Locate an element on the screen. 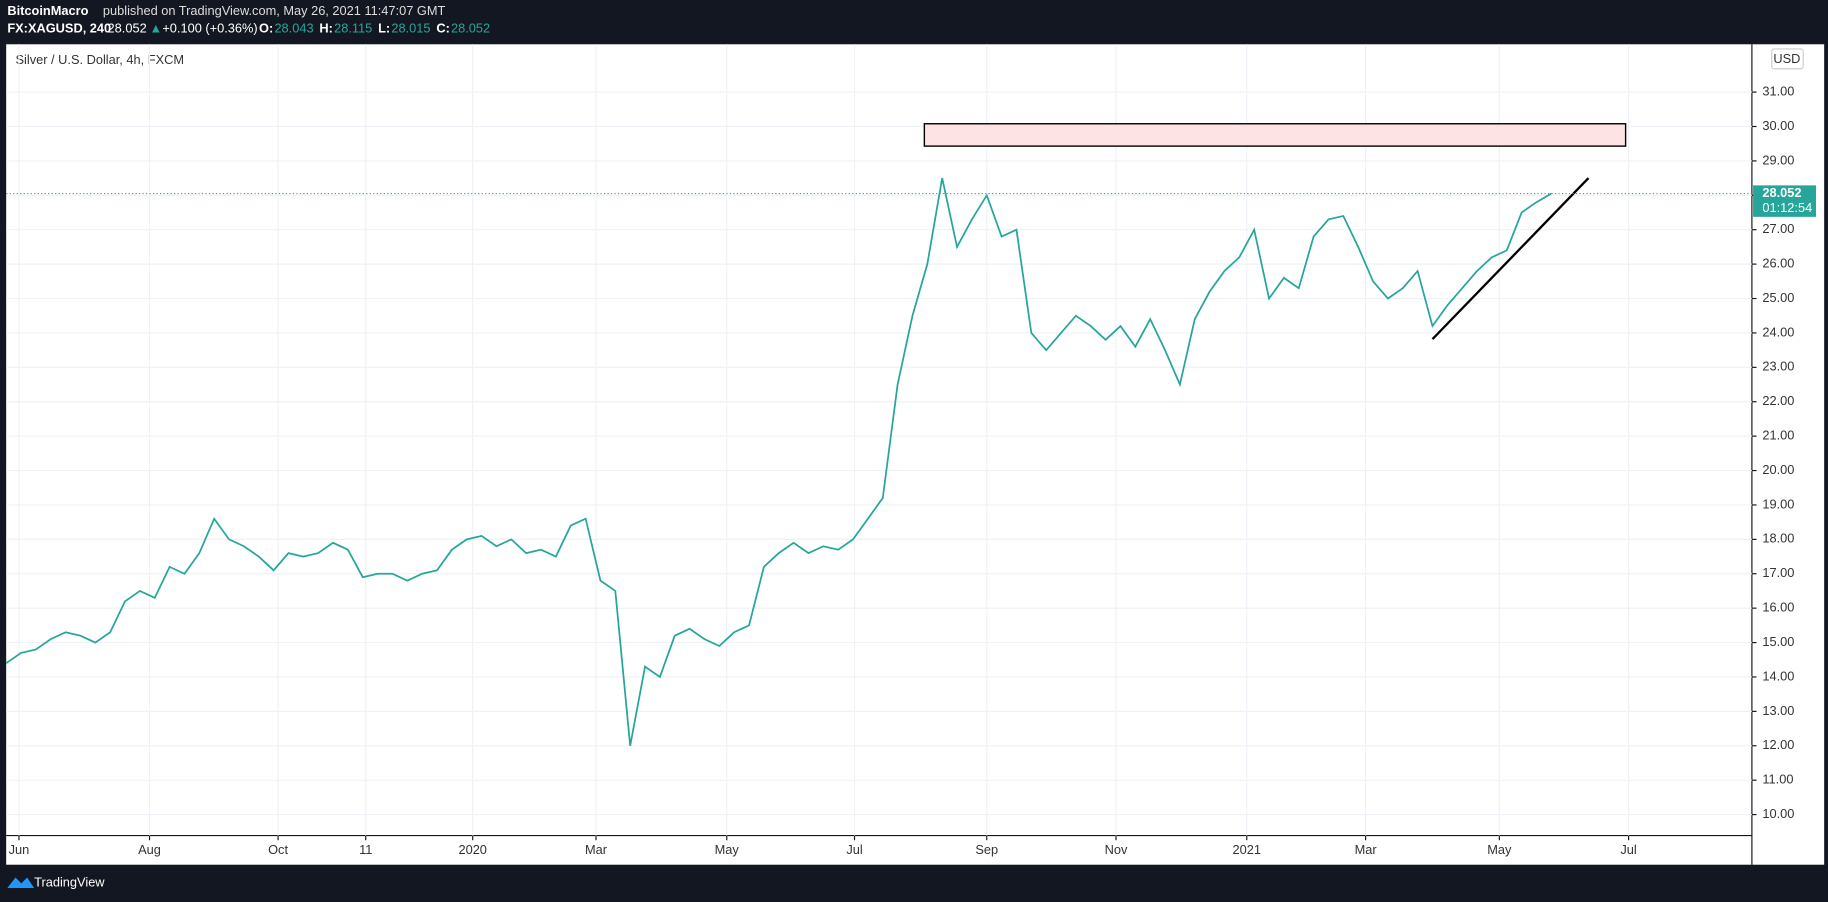  symbol: FX:XAGUSD, 240 is located at coordinates (59, 28).